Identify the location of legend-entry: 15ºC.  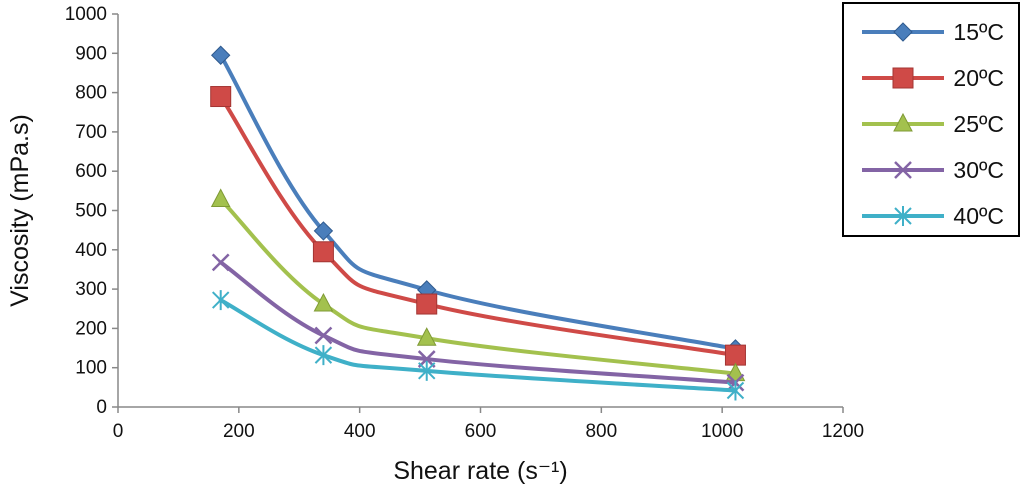
(933, 32).